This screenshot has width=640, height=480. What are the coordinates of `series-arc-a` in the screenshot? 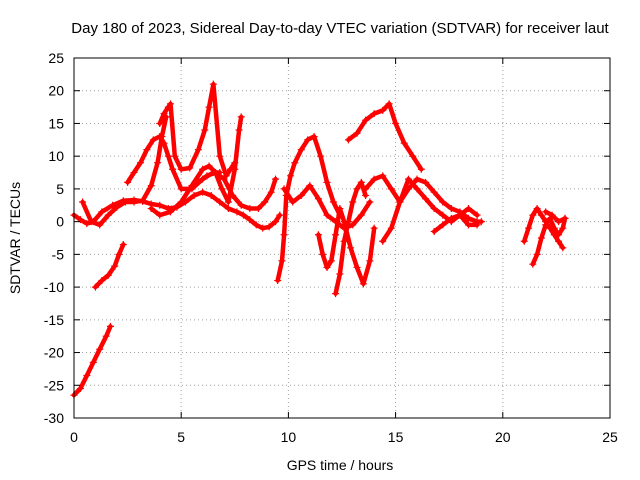 It's located at (92, 360).